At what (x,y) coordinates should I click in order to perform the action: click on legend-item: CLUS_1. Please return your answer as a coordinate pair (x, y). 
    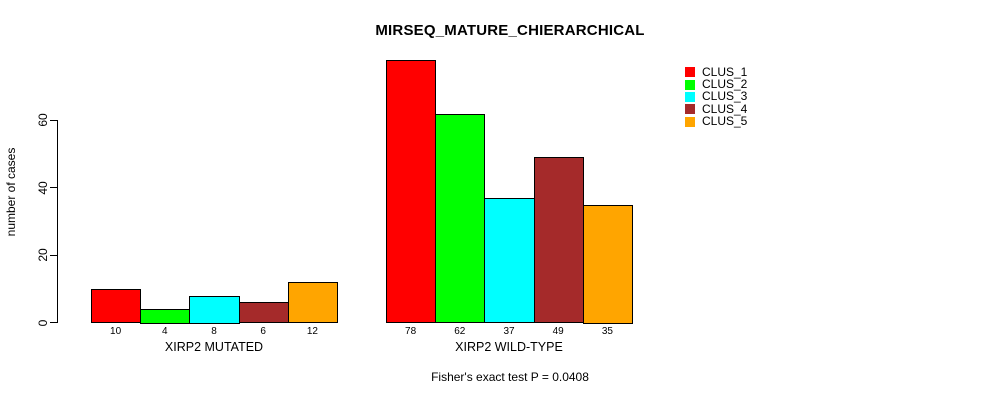
    Looking at the image, I should click on (716, 72).